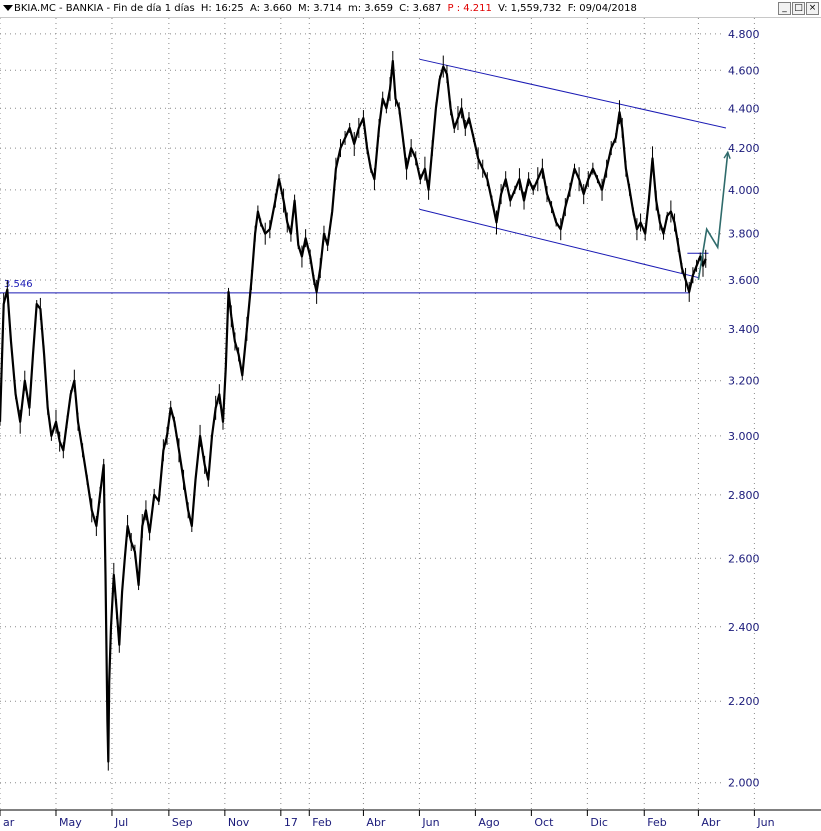  What do you see at coordinates (744, 34) in the screenshot?
I see `y-tick-label: 4.800` at bounding box center [744, 34].